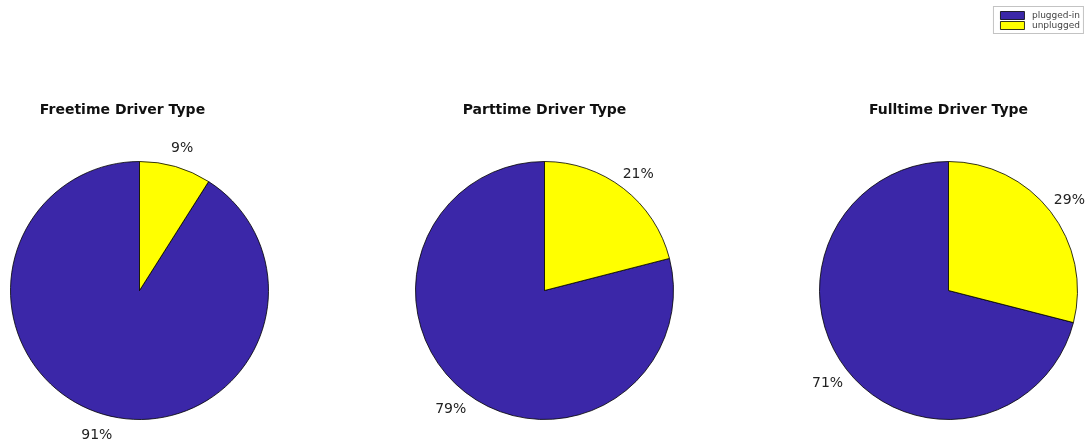 The image size is (1090, 446). What do you see at coordinates (828, 381) in the screenshot?
I see `data-label: 71%` at bounding box center [828, 381].